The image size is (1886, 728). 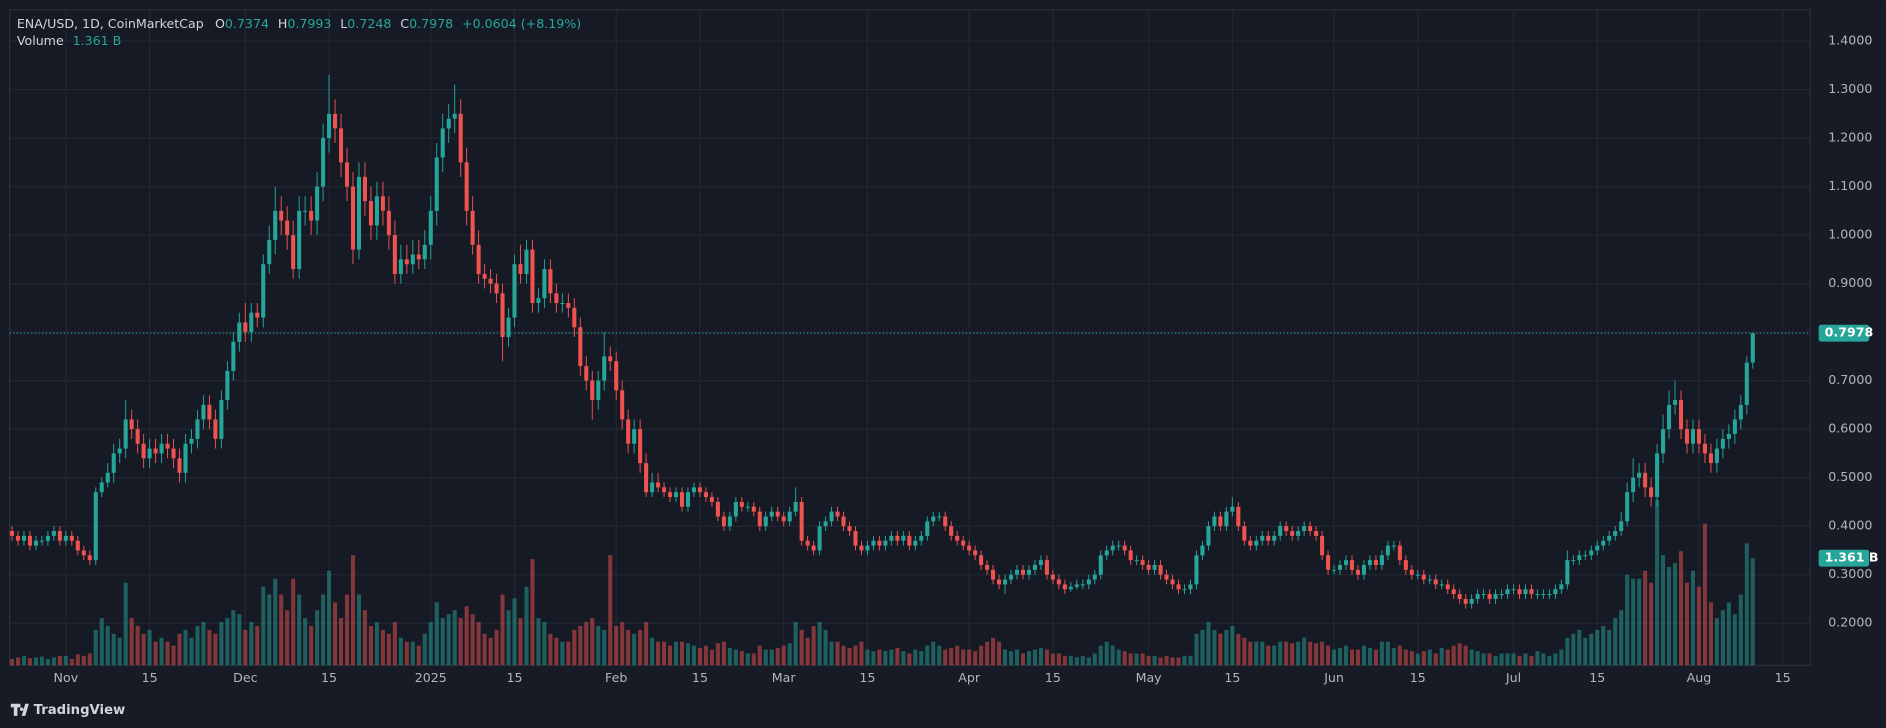 I want to click on y-tick-label: 0.6000, so click(x=1850, y=428).